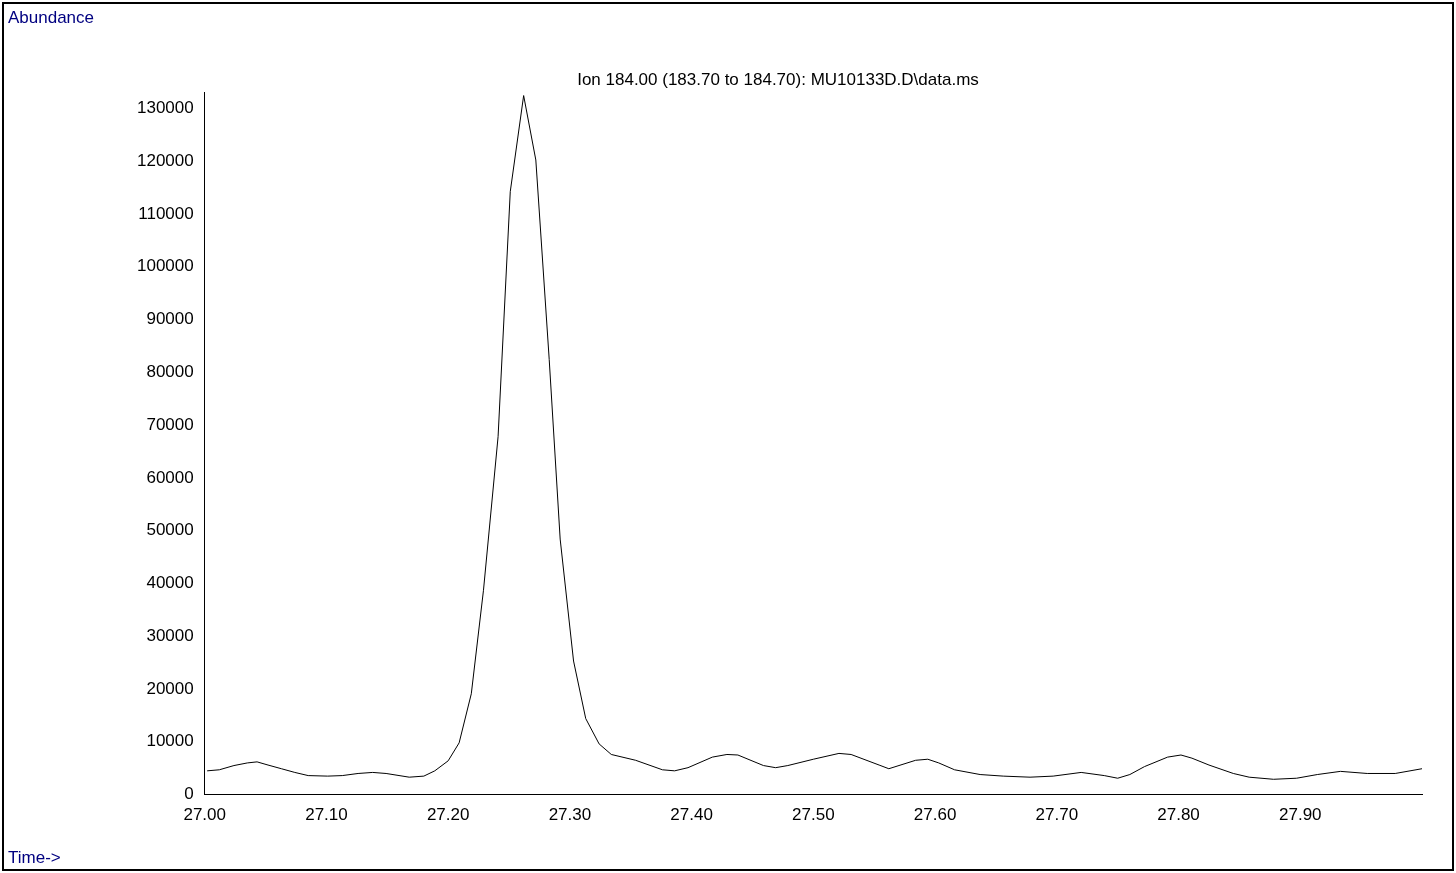  I want to click on y-tick-label: 0, so click(189, 794).